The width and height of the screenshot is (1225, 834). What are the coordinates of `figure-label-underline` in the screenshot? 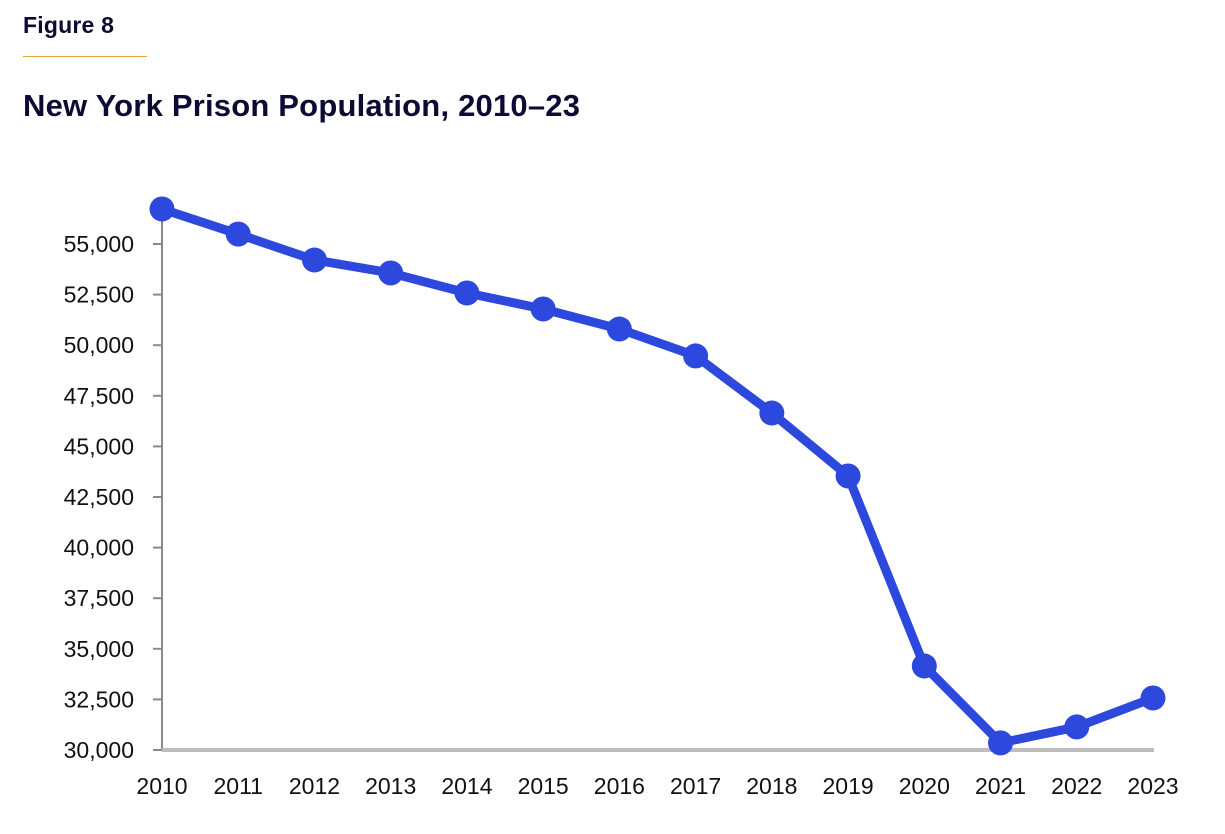 It's located at (85, 56).